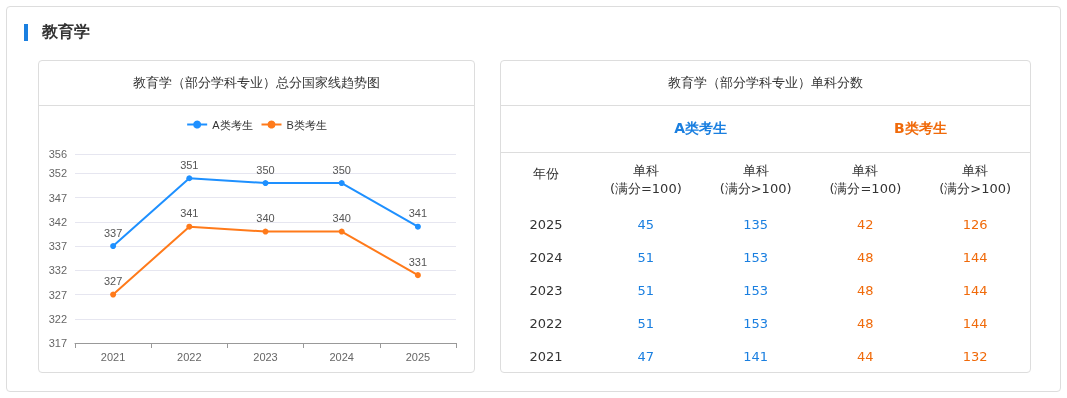 This screenshot has width=1067, height=398. What do you see at coordinates (57, 173) in the screenshot?
I see `y-tick-label: 352` at bounding box center [57, 173].